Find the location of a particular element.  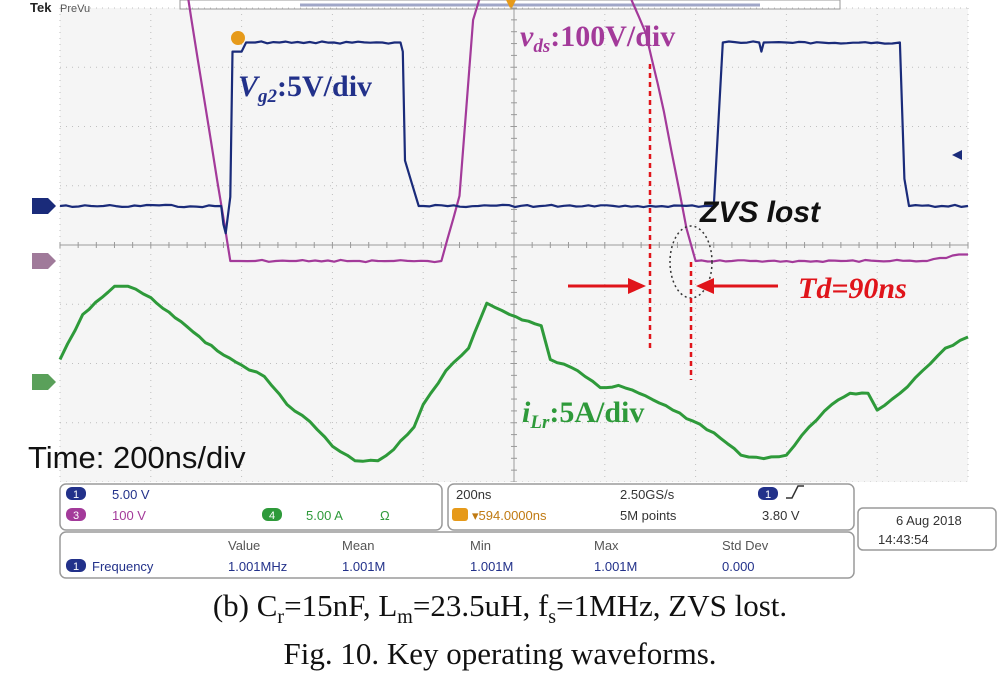

time-readout: 14:43:54 is located at coordinates (903, 539).